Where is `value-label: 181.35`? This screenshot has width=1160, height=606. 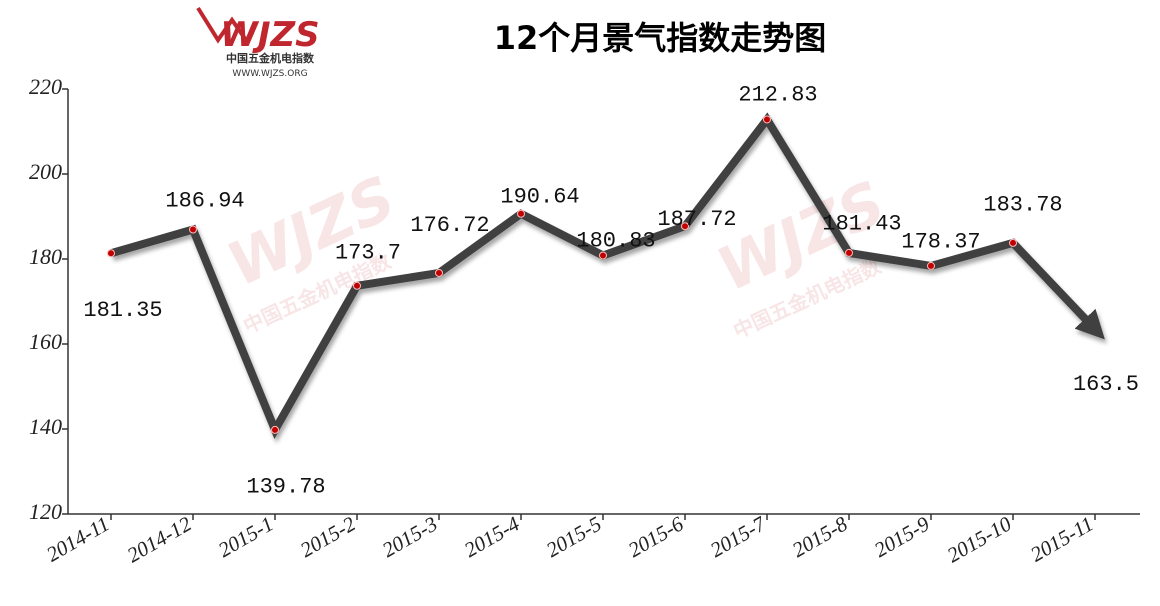
value-label: 181.35 is located at coordinates (122, 310).